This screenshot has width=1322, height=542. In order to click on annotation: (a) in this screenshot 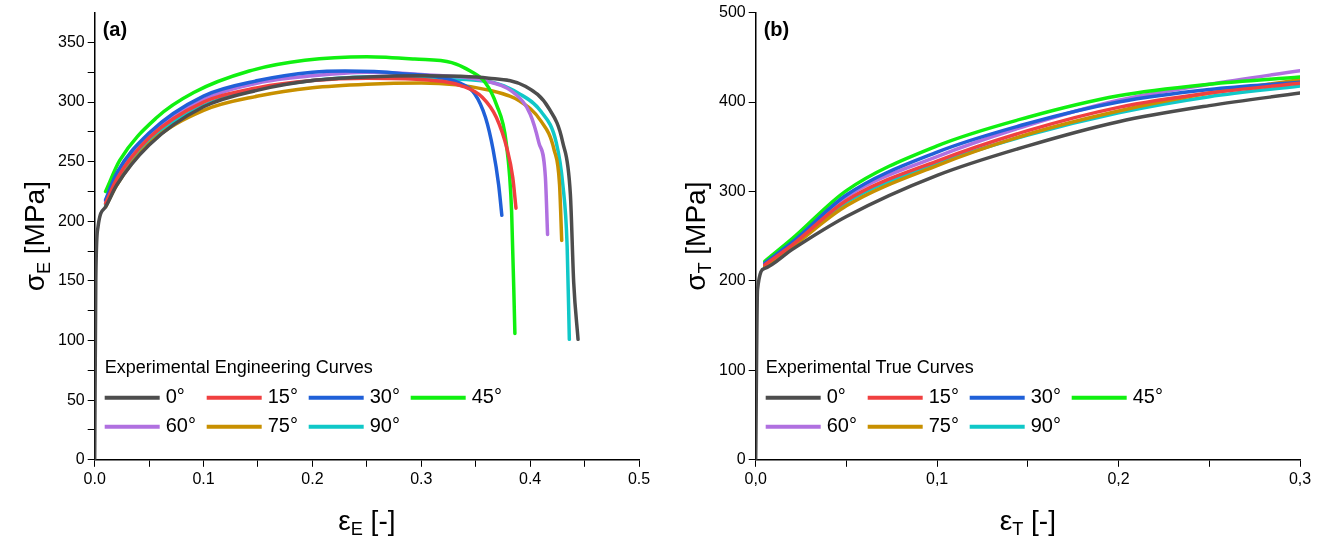, I will do `click(115, 29)`.